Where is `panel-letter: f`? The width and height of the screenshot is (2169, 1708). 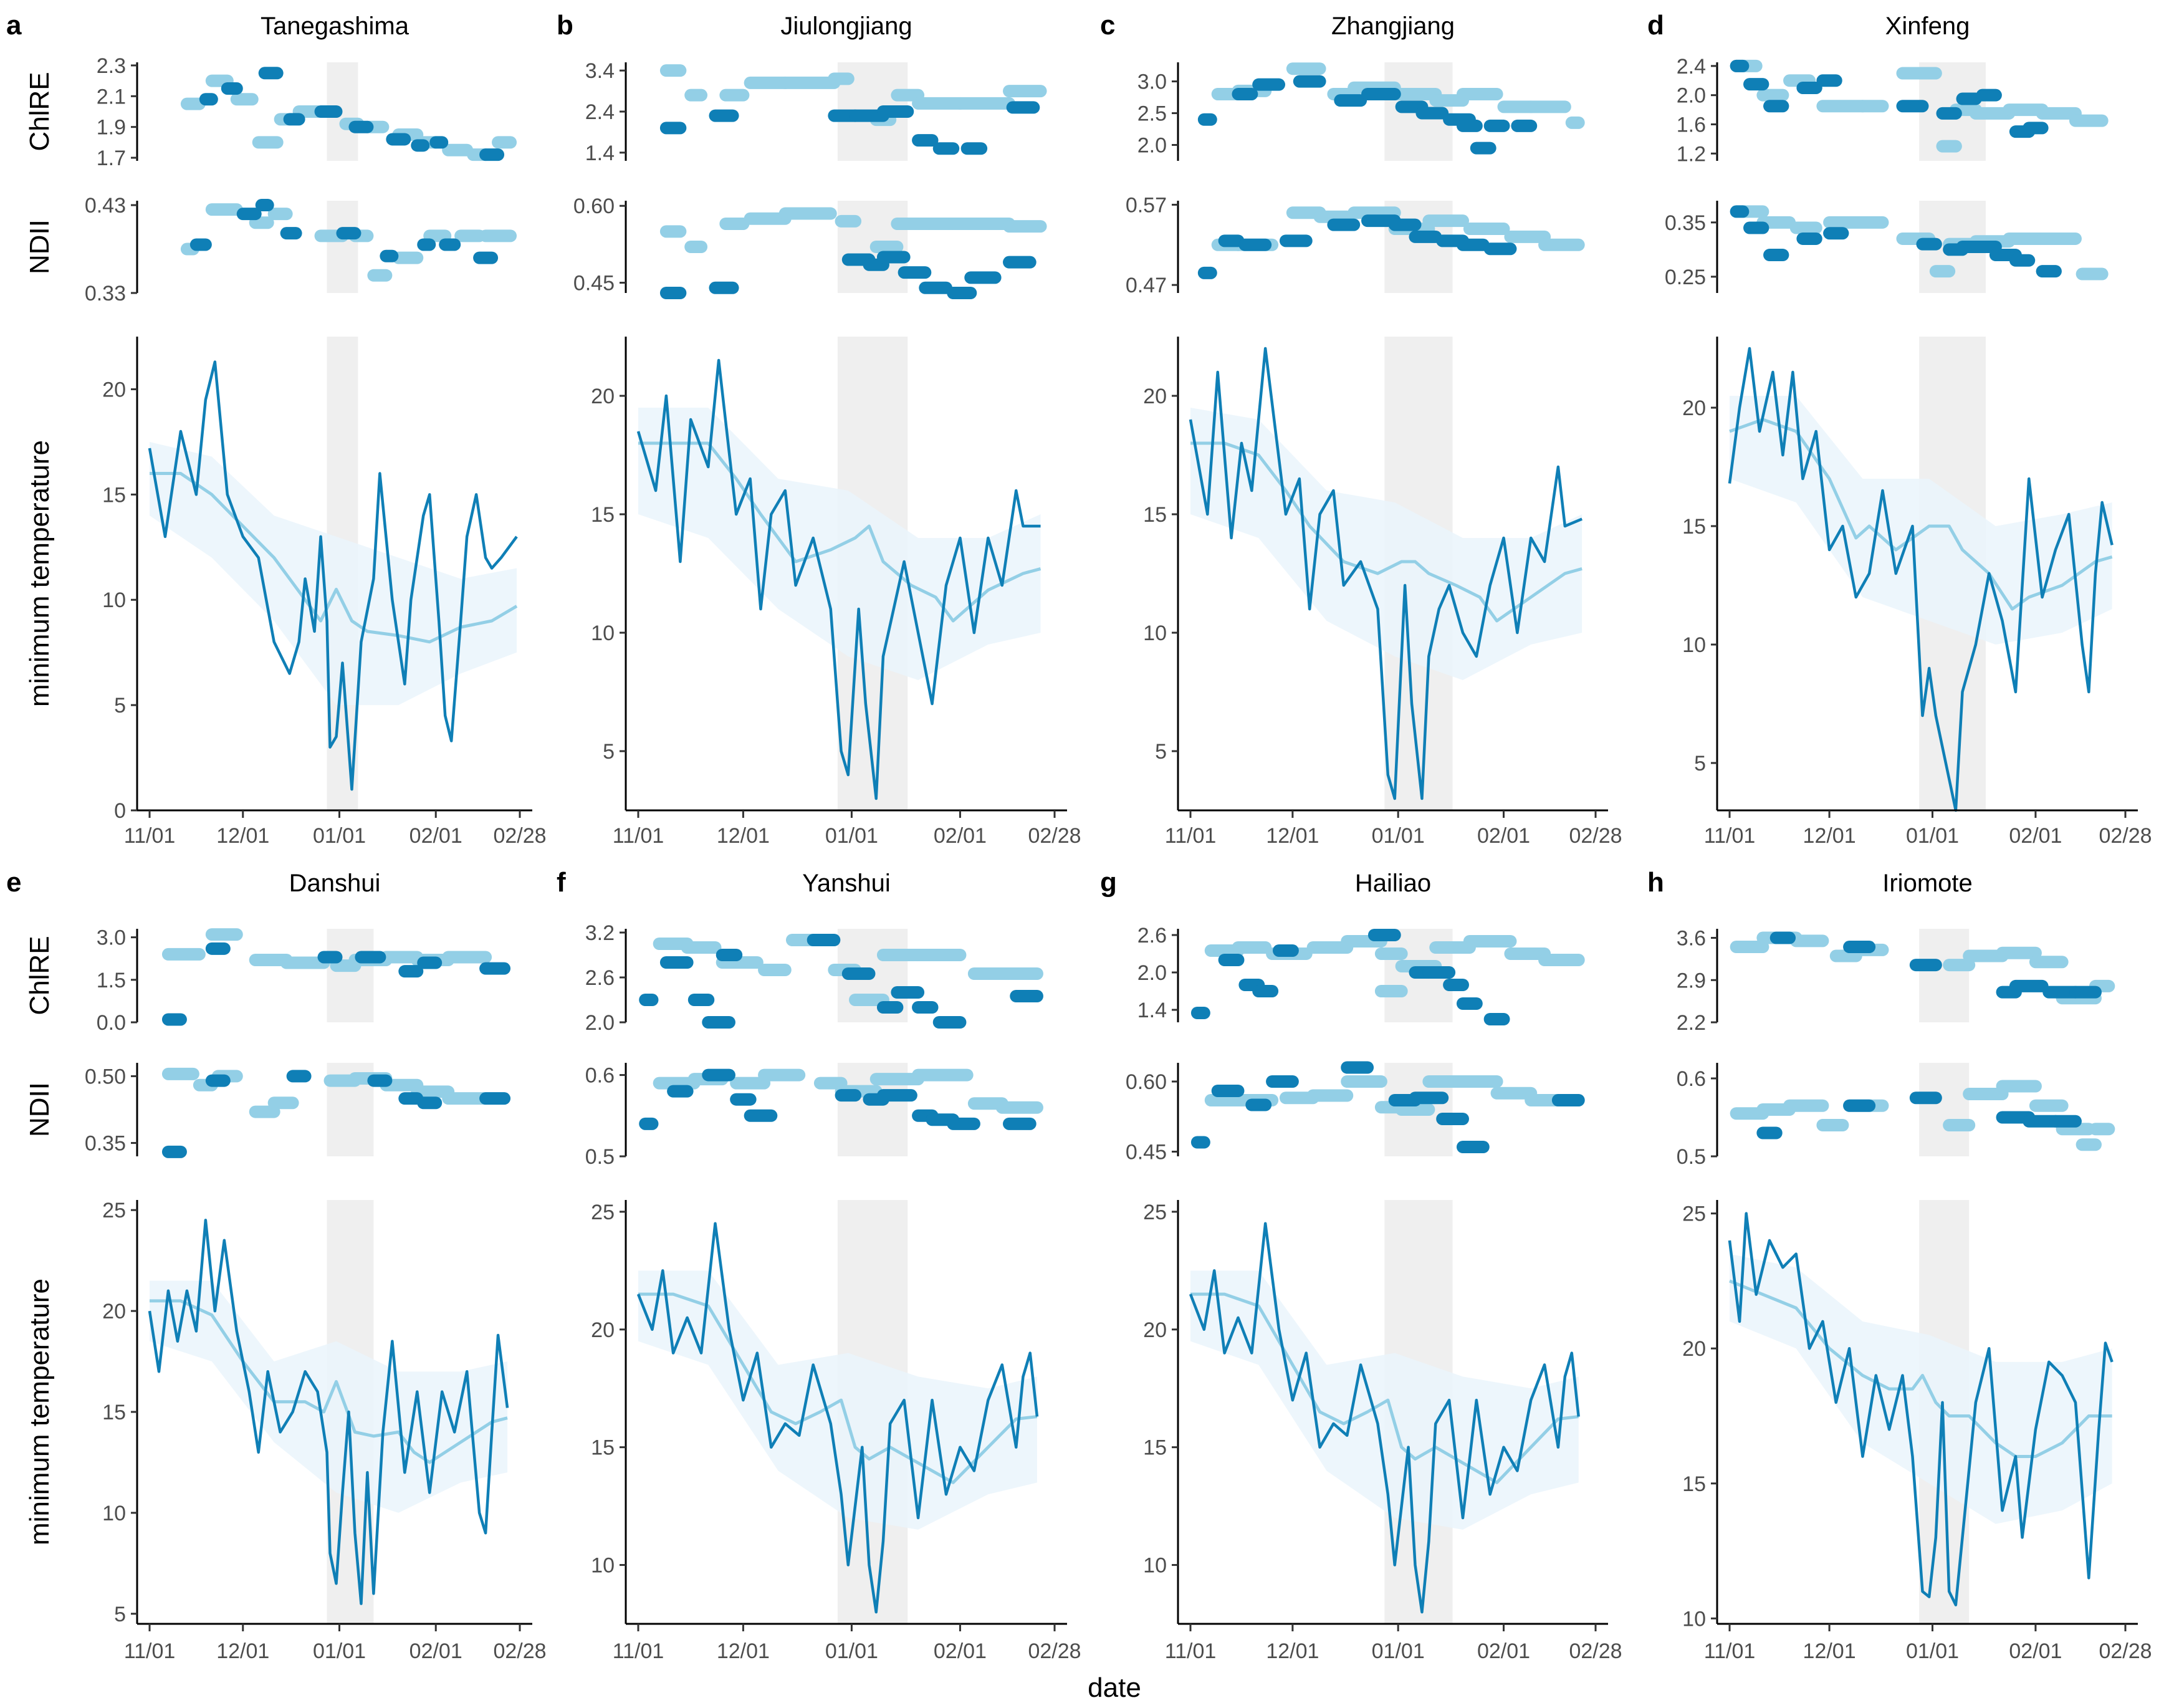 panel-letter: f is located at coordinates (561, 882).